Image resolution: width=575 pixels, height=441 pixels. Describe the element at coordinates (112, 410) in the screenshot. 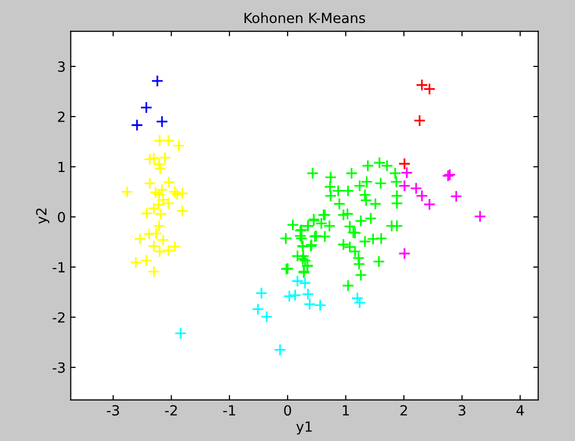

I see `x-tick-label: -3` at that location.